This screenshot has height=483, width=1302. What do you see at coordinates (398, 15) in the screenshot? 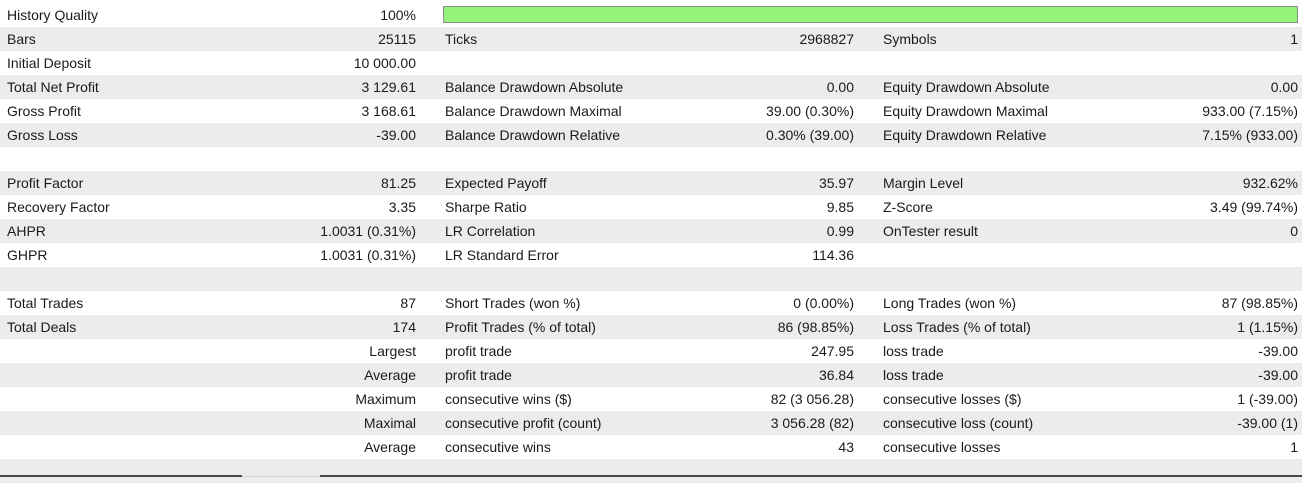
I see `history-quality-value: 100%` at bounding box center [398, 15].